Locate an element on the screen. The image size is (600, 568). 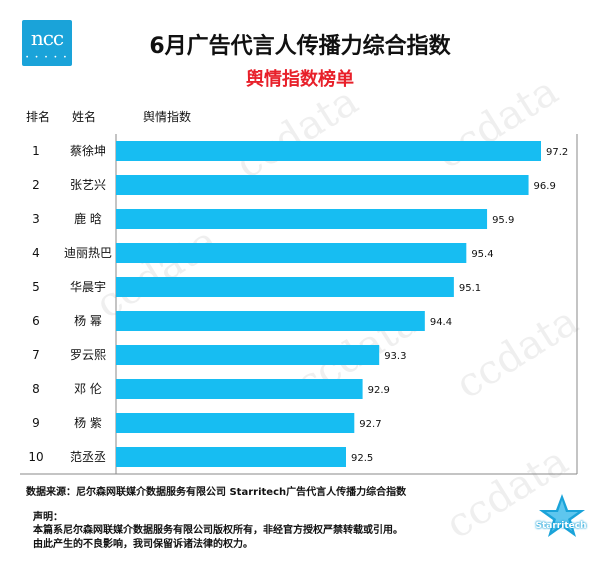
category-label: 范丞丞 is located at coordinates (87, 457).